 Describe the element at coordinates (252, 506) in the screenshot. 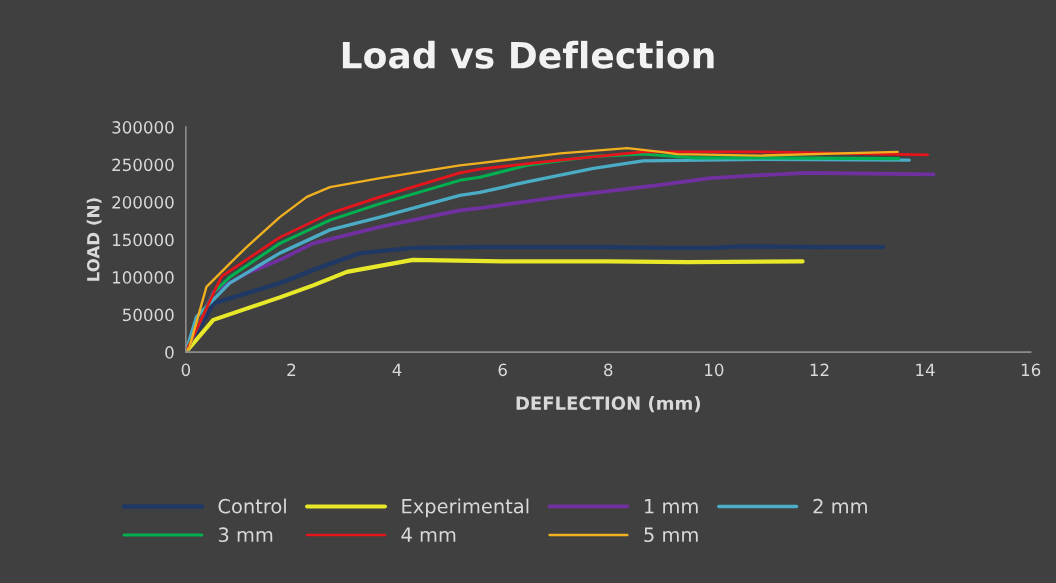

I see `legend-label: Control` at that location.